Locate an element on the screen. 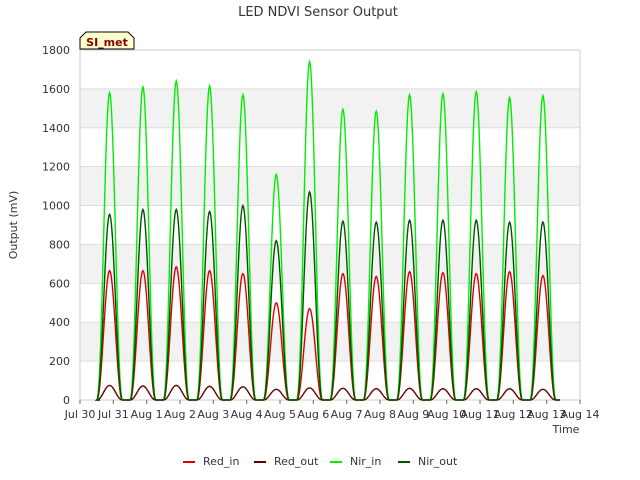 The height and width of the screenshot is (480, 640). legend-label: Nir_out is located at coordinates (438, 461).